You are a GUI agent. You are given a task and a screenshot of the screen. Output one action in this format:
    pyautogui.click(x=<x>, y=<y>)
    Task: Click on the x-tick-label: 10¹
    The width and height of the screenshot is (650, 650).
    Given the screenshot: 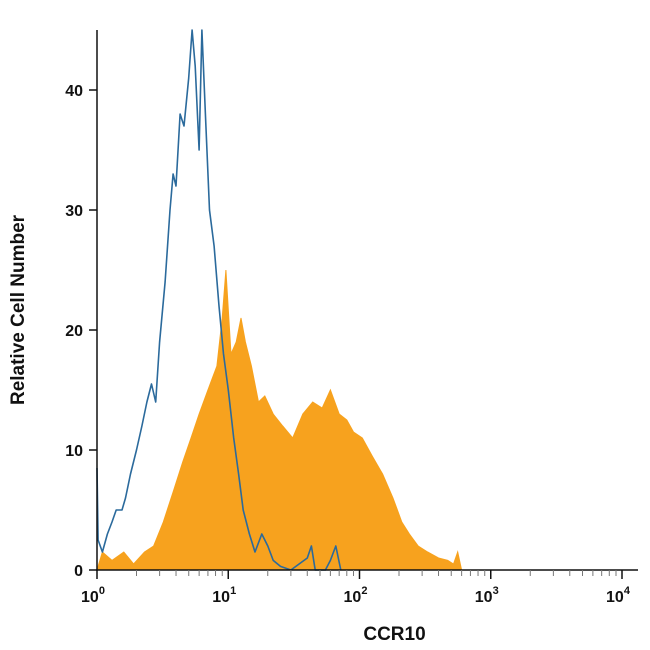 What is the action you would take?
    pyautogui.click(x=224, y=595)
    